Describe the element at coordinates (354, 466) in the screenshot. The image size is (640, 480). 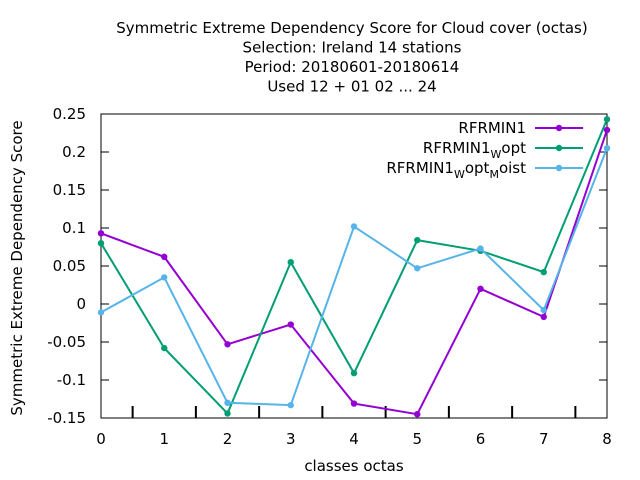
I see `x-axis-label: classes octas` at that location.